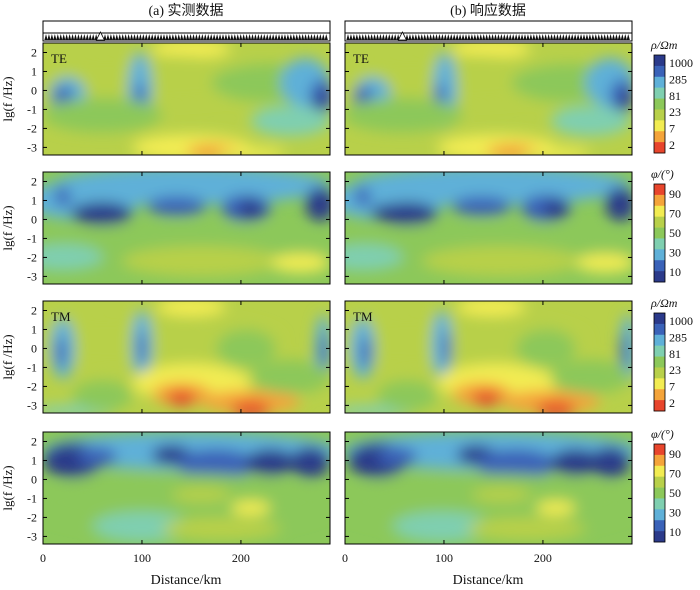 The image size is (700, 590). What do you see at coordinates (34, 329) in the screenshot?
I see `y-tick-label: 1` at bounding box center [34, 329].